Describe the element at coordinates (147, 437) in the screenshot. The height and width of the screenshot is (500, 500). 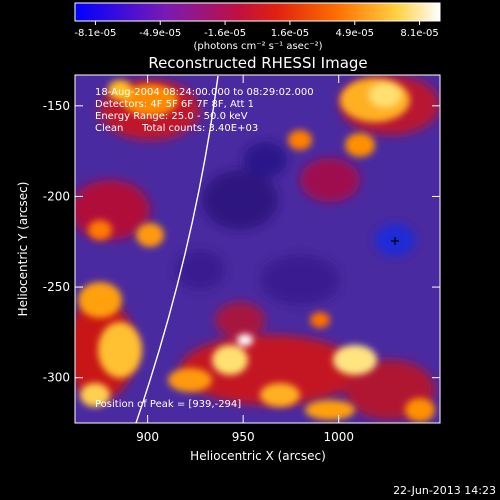
I see `x-tick-label: 900` at that location.